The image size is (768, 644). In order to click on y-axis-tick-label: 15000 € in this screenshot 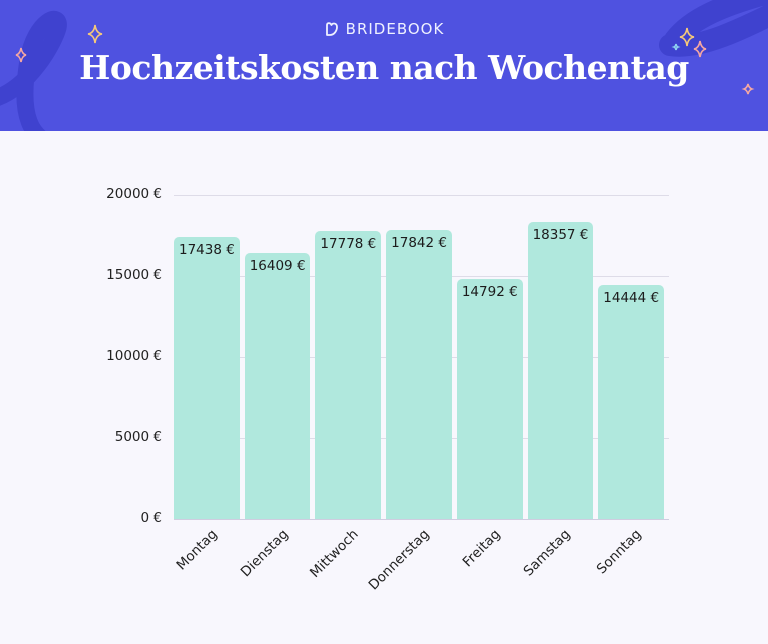, I will do `click(134, 275)`.